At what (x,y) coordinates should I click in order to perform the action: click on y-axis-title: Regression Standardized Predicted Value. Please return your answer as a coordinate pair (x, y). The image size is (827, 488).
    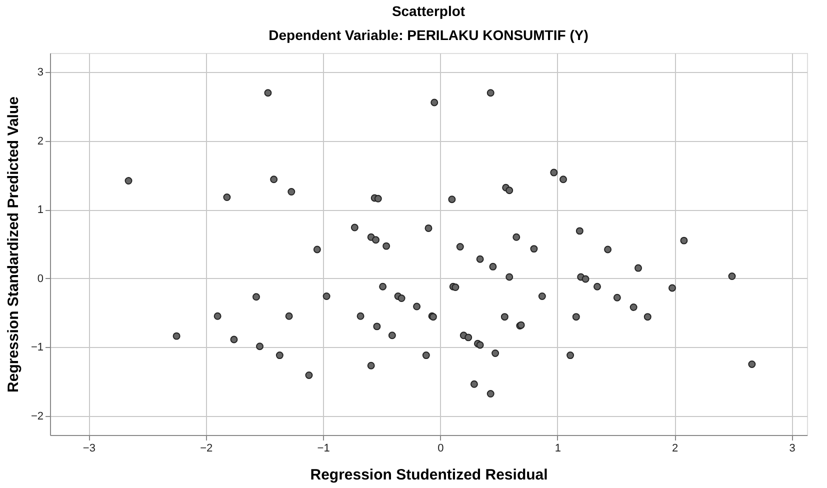
    Looking at the image, I should click on (13, 244).